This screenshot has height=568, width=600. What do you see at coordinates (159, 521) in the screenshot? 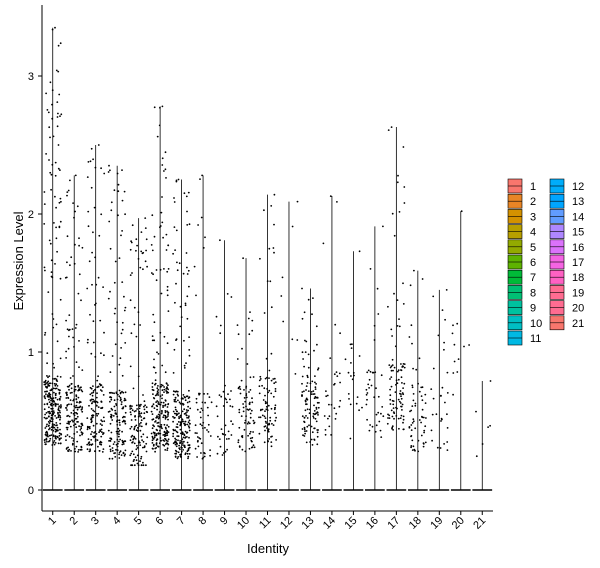
I see `x-tick-label: 6` at bounding box center [159, 521].